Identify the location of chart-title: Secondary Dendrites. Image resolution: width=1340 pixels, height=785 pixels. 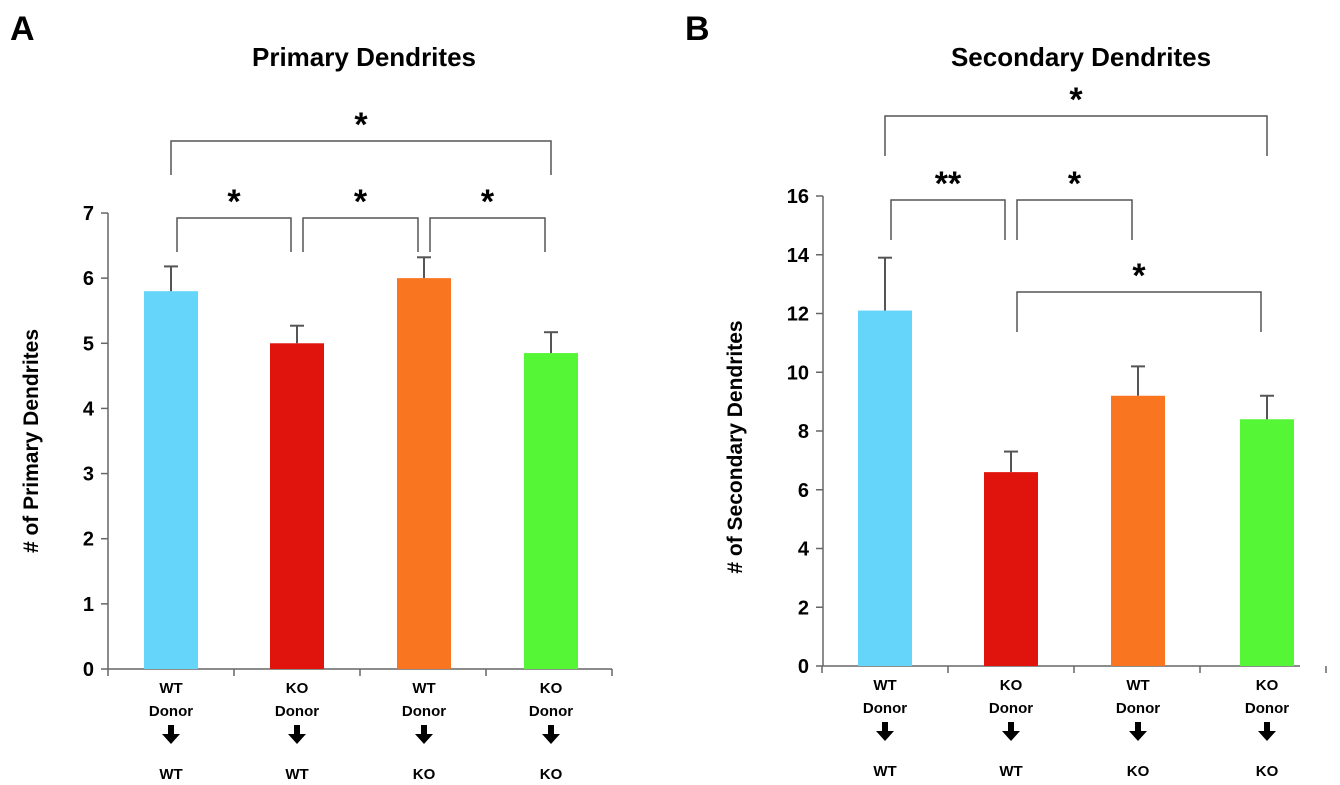
(1081, 57).